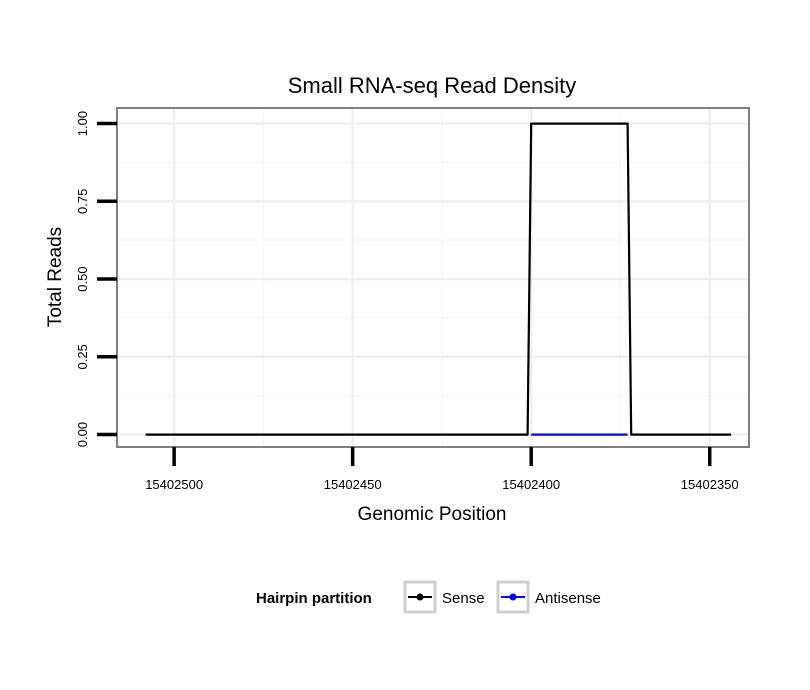 This screenshot has width=810, height=690. Describe the element at coordinates (442, 469) in the screenshot. I see `x-axis: 15402500 15402450 15402400 15402350` at that location.